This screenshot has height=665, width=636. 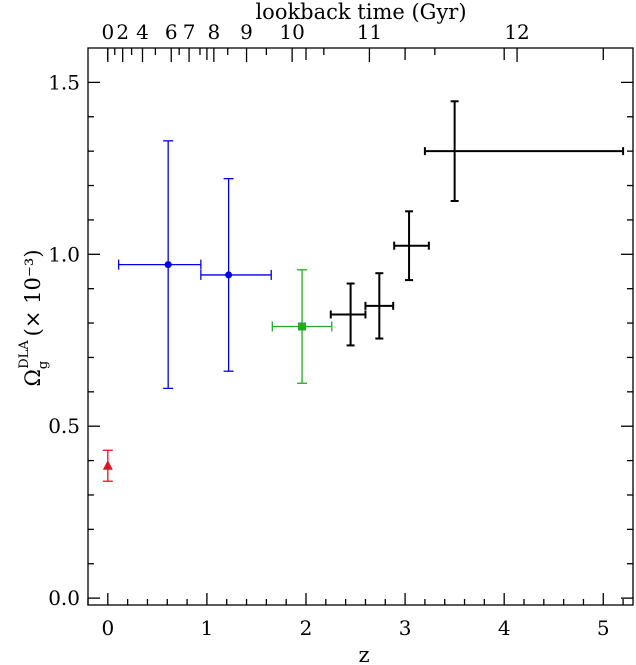 I want to click on y-tick-label: 1.5, so click(x=64, y=82).